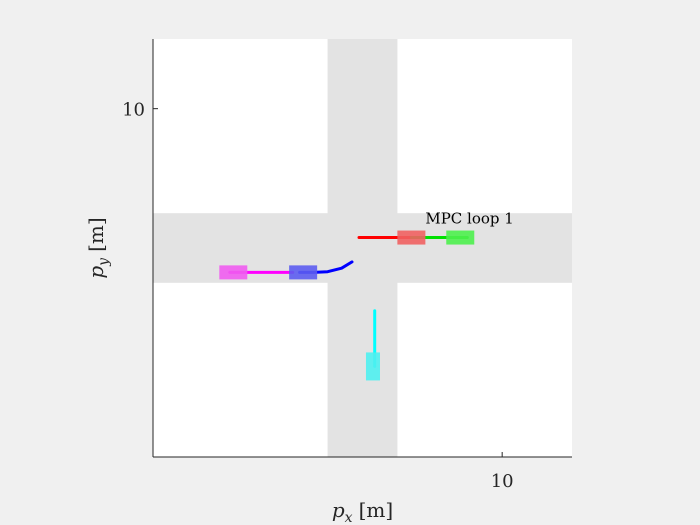 Image resolution: width=700 pixels, height=525 pixels. Describe the element at coordinates (96, 272) in the screenshot. I see `y-axis-label-symbol: p` at that location.